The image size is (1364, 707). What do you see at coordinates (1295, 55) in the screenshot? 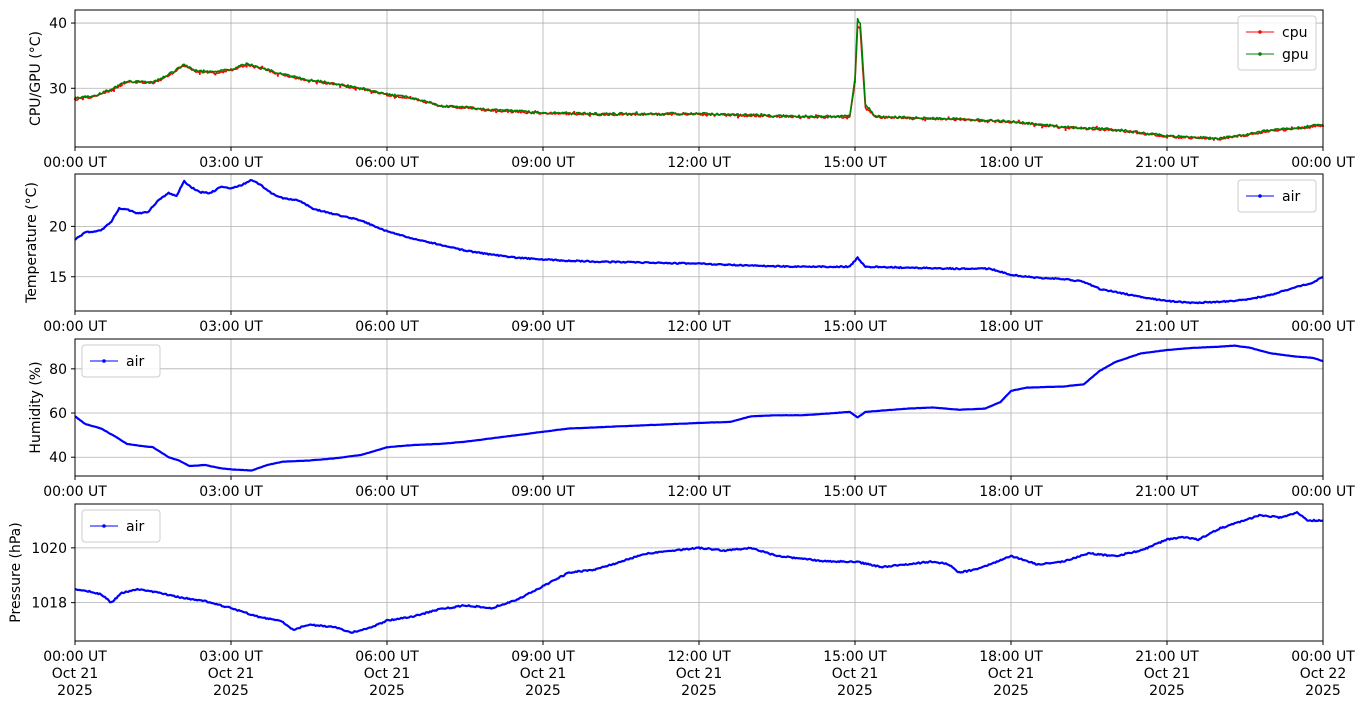
I see `legend-label-gpu: gpu` at bounding box center [1295, 55].